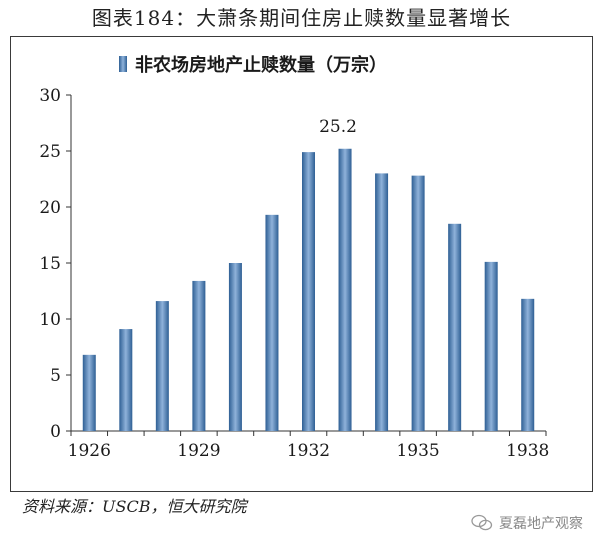 The width and height of the screenshot is (603, 547). I want to click on data-labels: 25.2, so click(338, 127).